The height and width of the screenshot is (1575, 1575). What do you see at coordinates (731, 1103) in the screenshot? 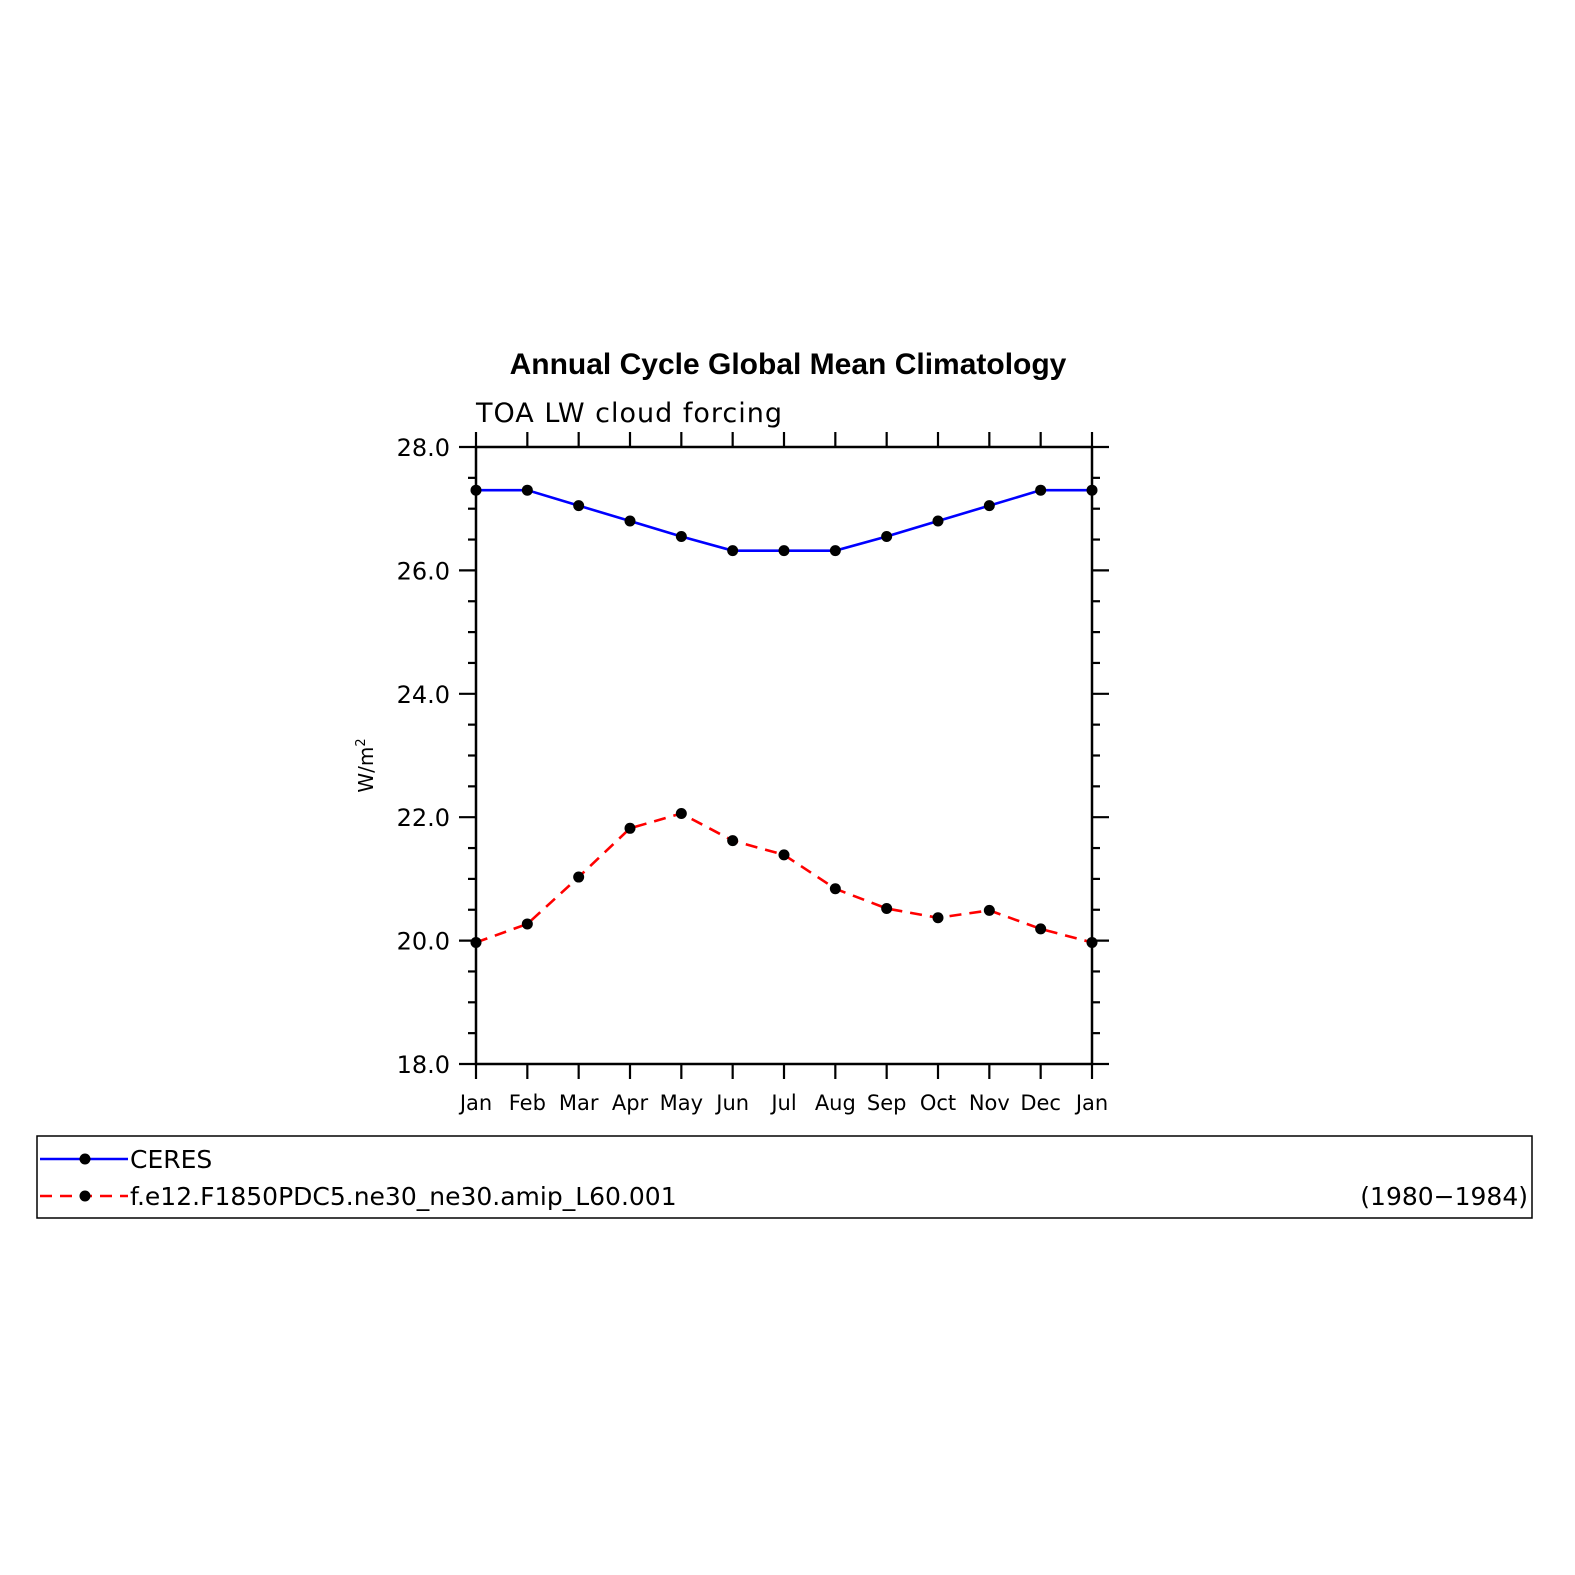
I see `x-tick-label: Jun` at bounding box center [731, 1103].